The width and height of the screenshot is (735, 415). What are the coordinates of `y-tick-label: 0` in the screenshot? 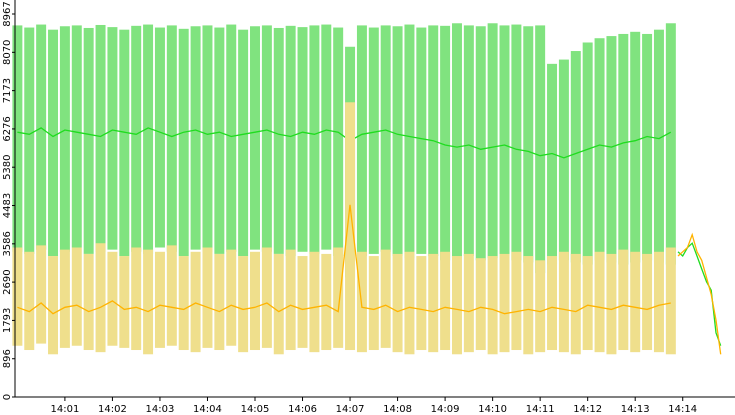 It's located at (7, 397).